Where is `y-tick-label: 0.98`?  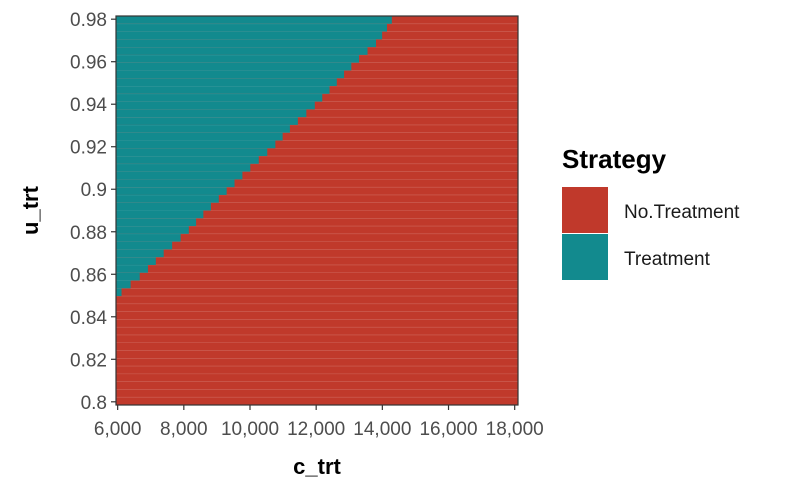
y-tick-label: 0.98 is located at coordinates (88, 20).